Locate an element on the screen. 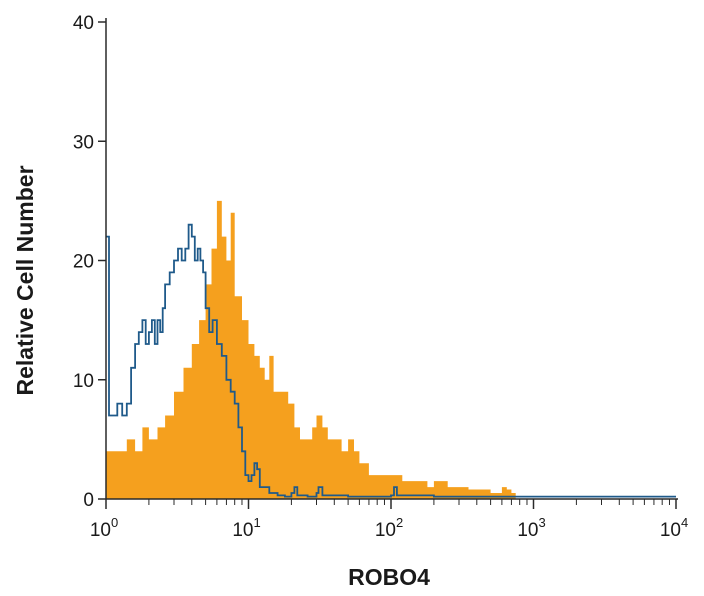 The width and height of the screenshot is (704, 596). y-tick-label: 0 is located at coordinates (88, 500).